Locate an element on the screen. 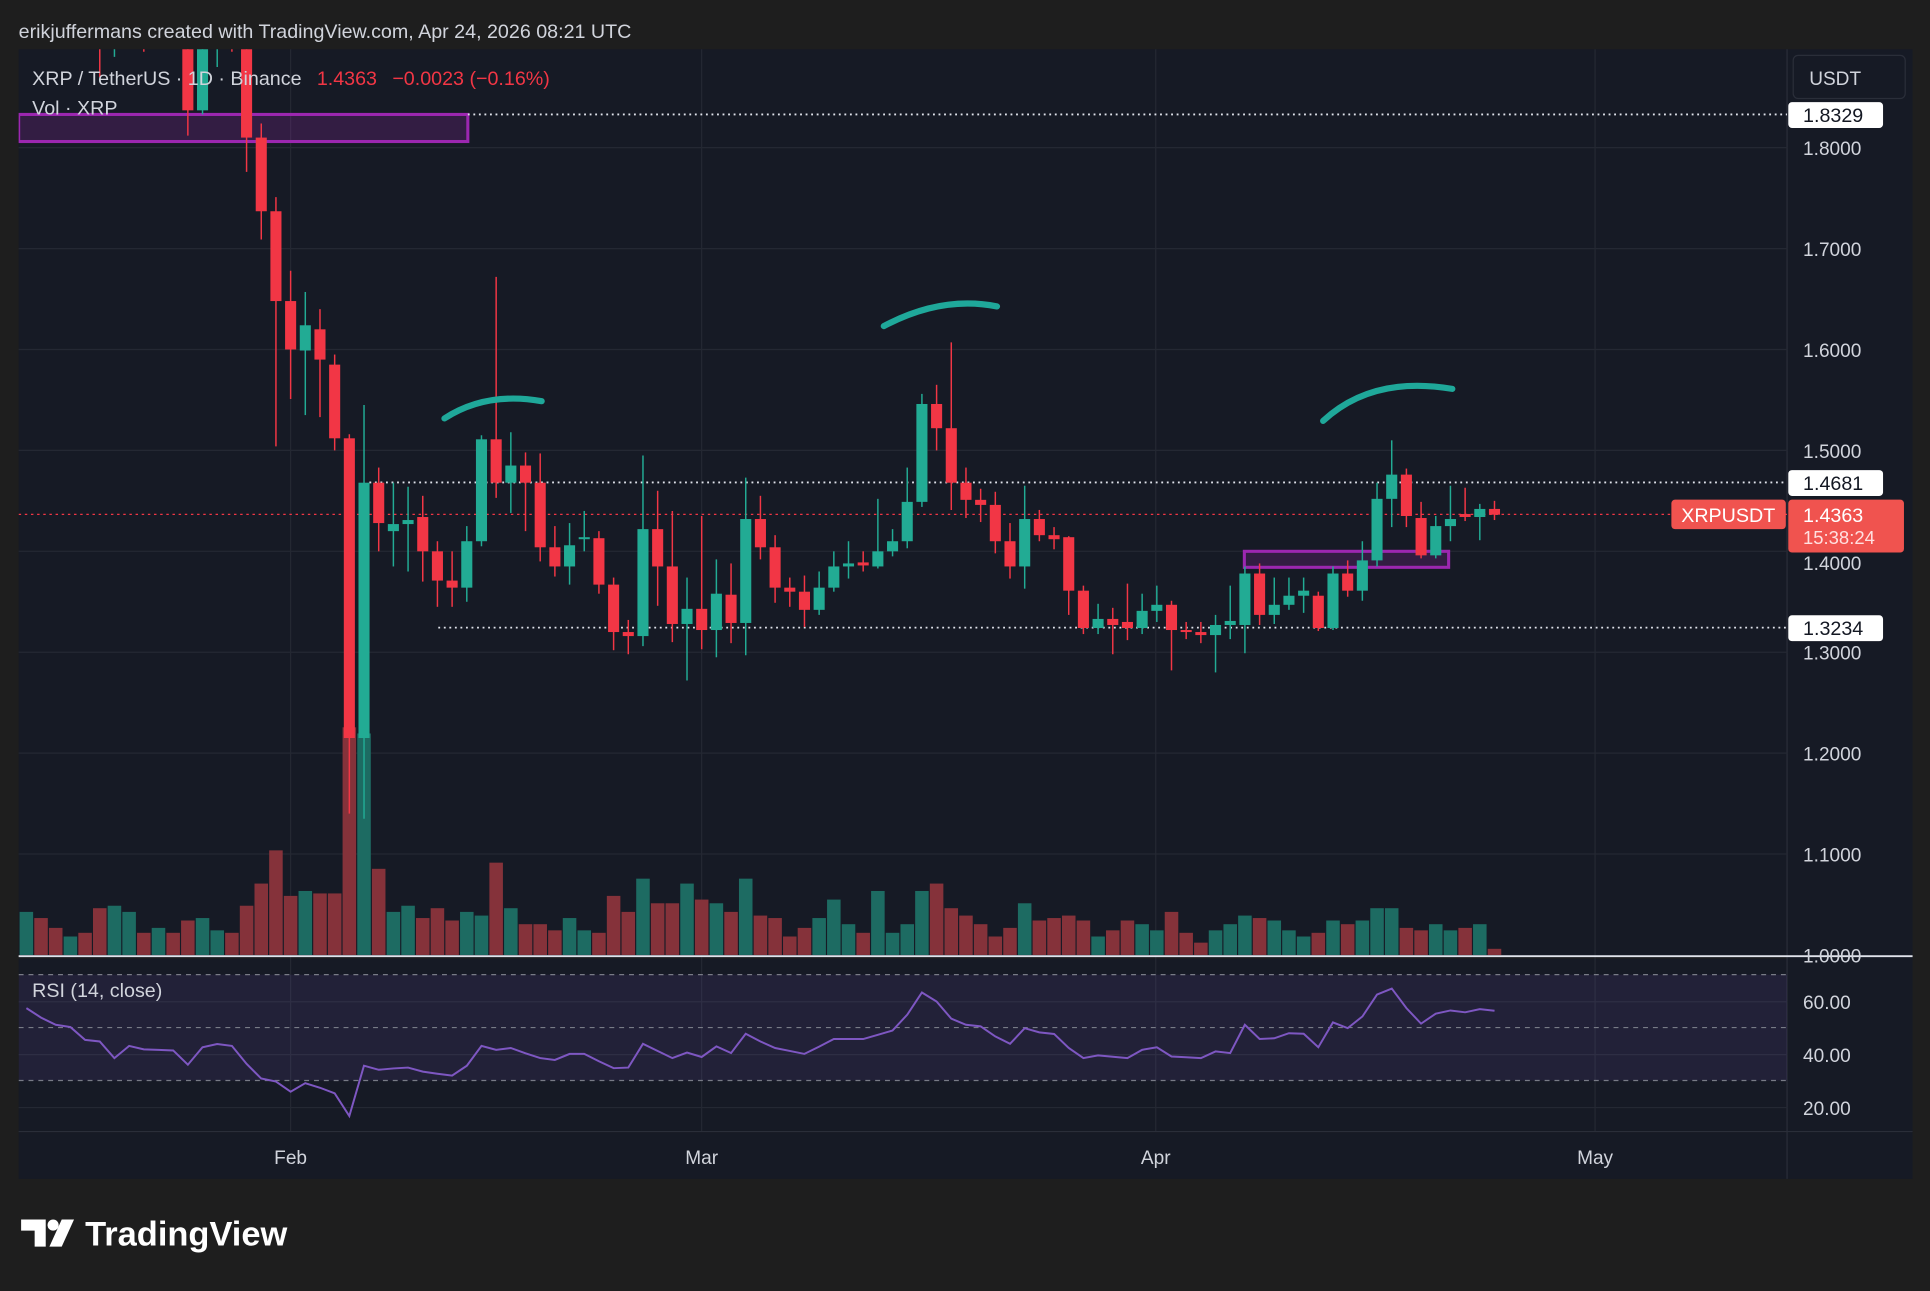 Image resolution: width=1930 pixels, height=1291 pixels. volume-legend: Vol · XRP is located at coordinates (74, 108).